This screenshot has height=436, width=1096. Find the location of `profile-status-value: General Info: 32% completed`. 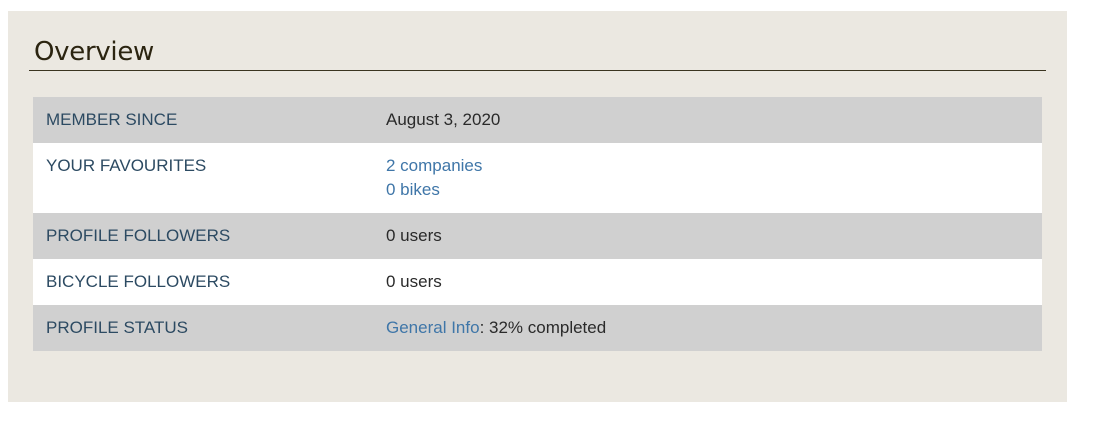

profile-status-value: General Info: 32% completed is located at coordinates (714, 328).